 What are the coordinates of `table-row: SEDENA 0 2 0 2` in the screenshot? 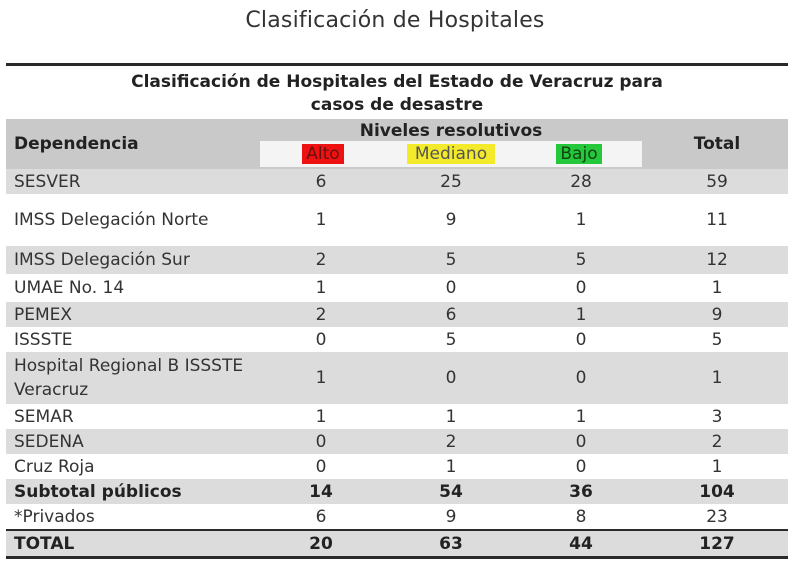 It's located at (397, 441).